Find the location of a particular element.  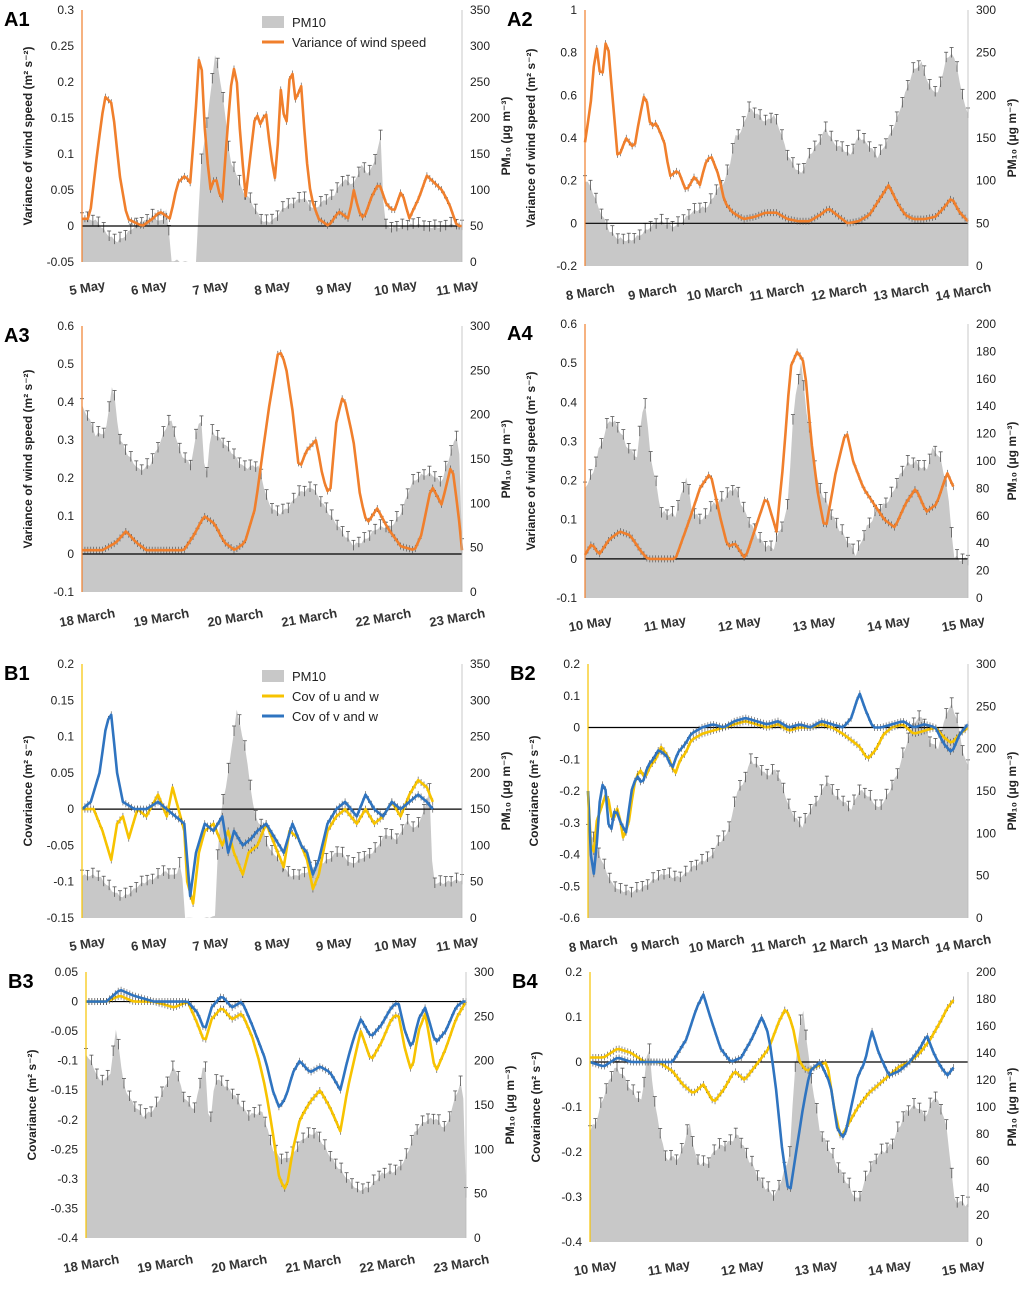

panel-label: A1 is located at coordinates (17, 20).